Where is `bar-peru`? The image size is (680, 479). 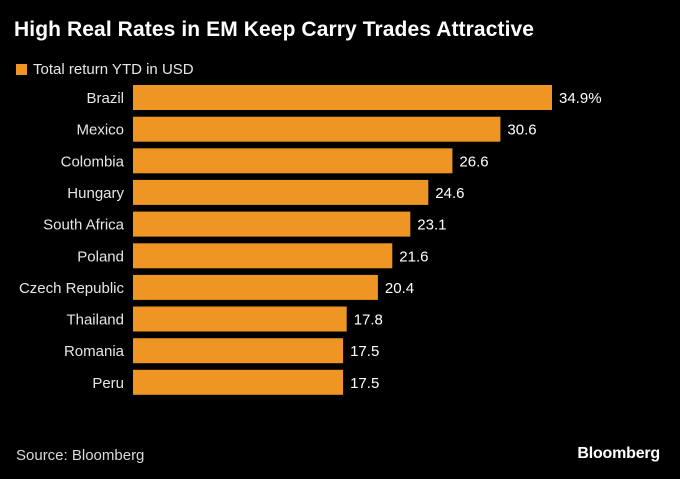 bar-peru is located at coordinates (238, 382).